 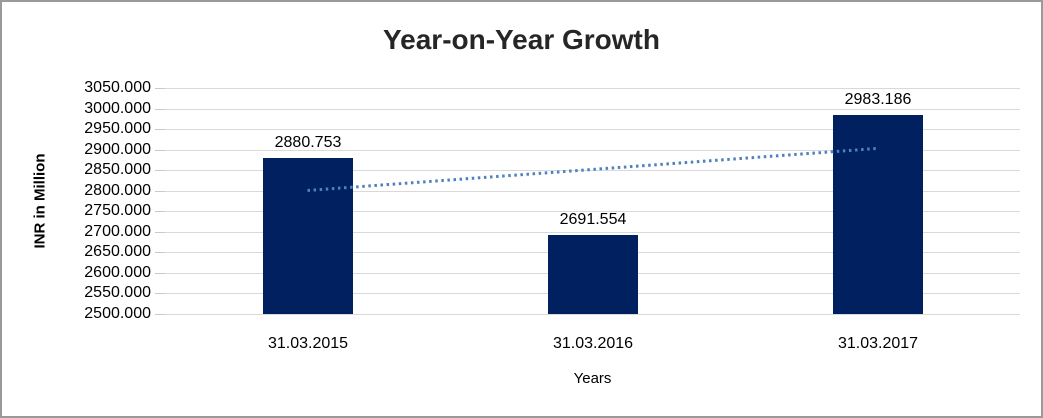 What do you see at coordinates (117, 87) in the screenshot?
I see `y-tick-label: 3050.000` at bounding box center [117, 87].